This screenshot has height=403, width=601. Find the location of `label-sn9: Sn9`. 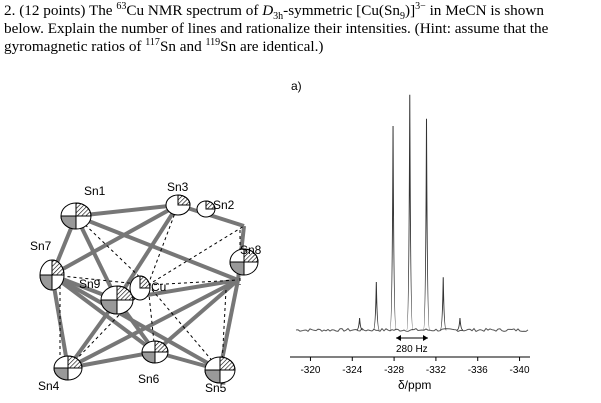

label-sn9: Sn9 is located at coordinates (90, 284).